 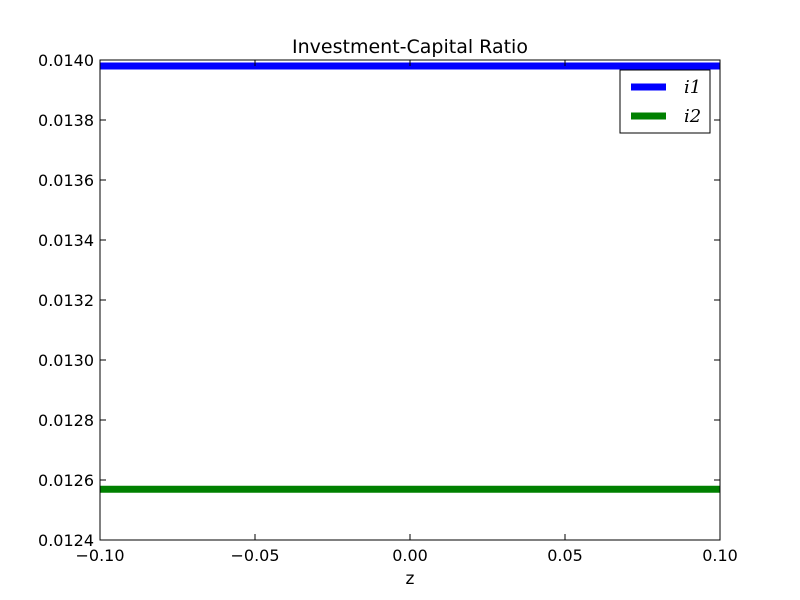 What do you see at coordinates (66, 180) in the screenshot?
I see `y-tick-label: 0.0136` at bounding box center [66, 180].